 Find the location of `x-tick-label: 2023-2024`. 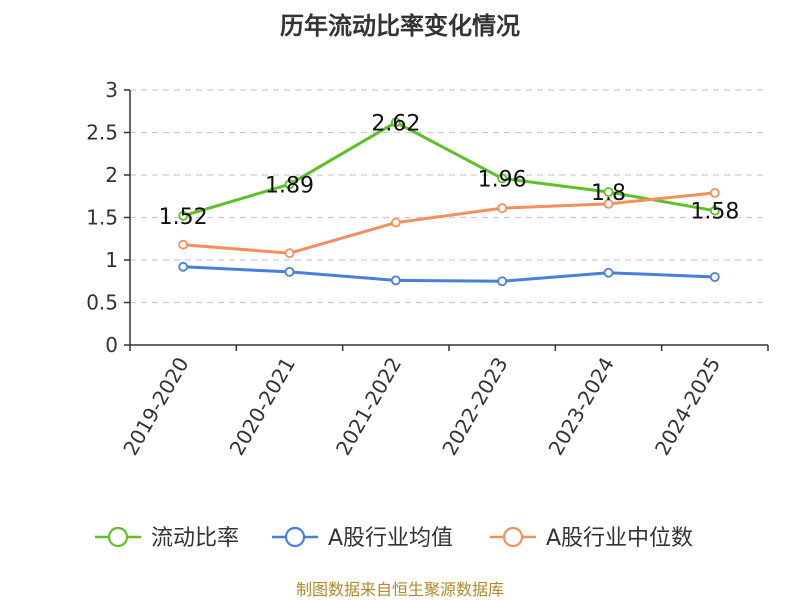

x-tick-label: 2023-2024 is located at coordinates (581, 406).